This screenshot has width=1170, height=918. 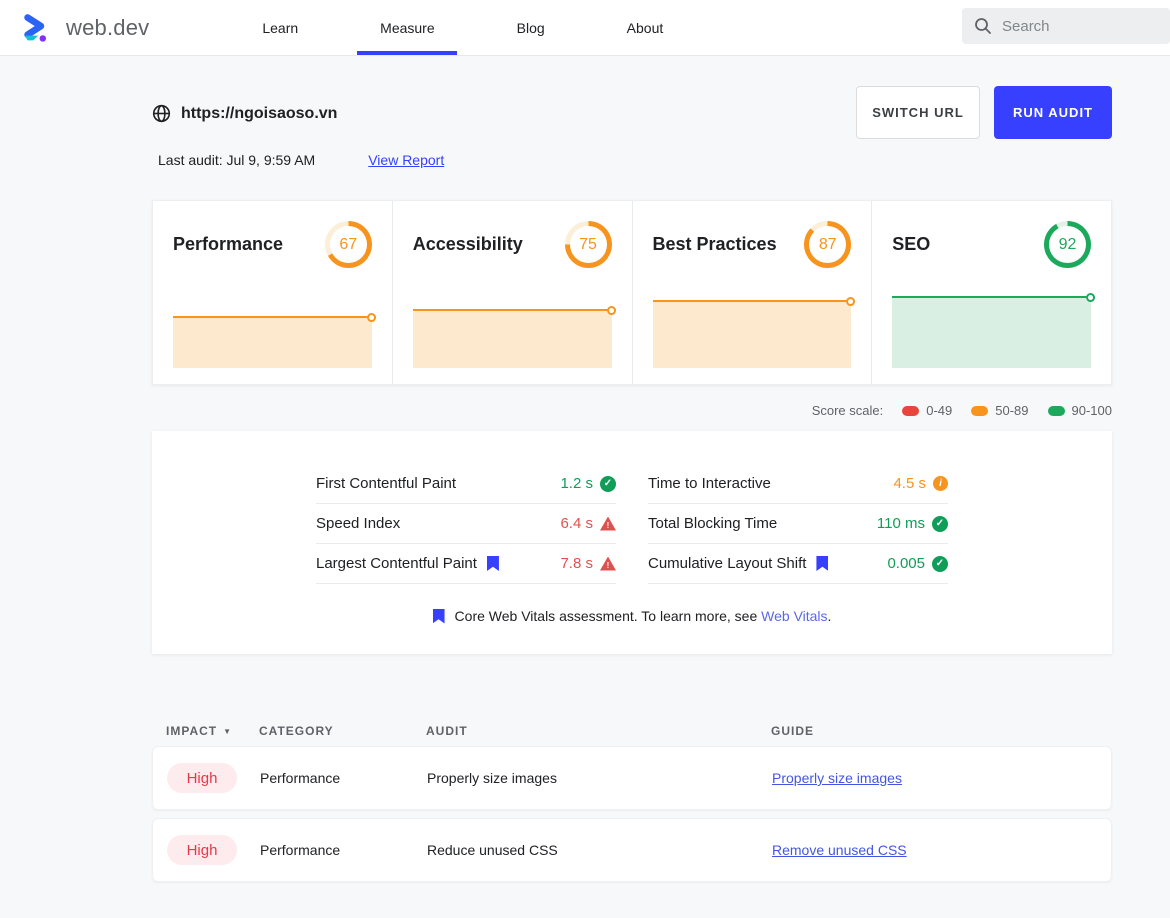 I want to click on score-value: 87, so click(x=827, y=244).